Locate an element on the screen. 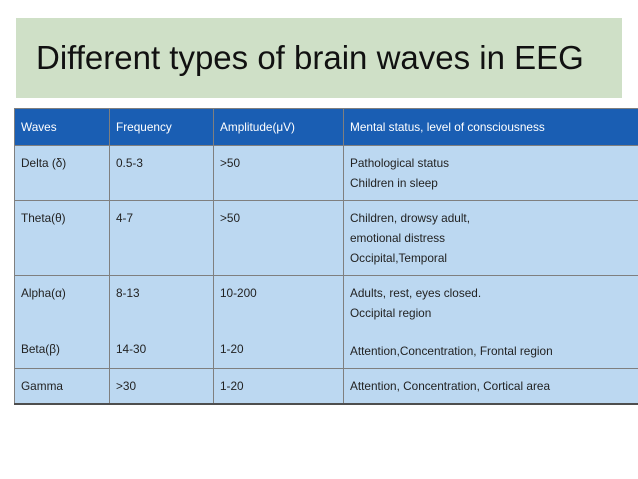 Image resolution: width=638 pixels, height=479 pixels. frequency-alpha: 8-13 is located at coordinates (128, 293).